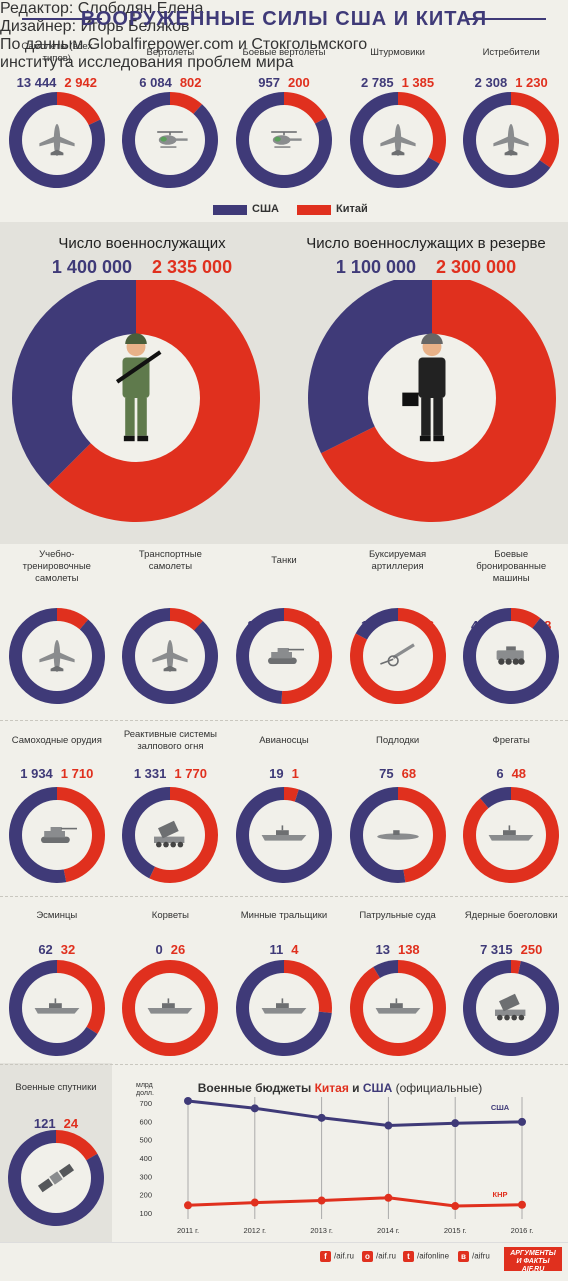 Image resolution: width=568 pixels, height=1281 pixels. What do you see at coordinates (314, 210) in the screenshot?
I see `legend-swatch-cn` at bounding box center [314, 210].